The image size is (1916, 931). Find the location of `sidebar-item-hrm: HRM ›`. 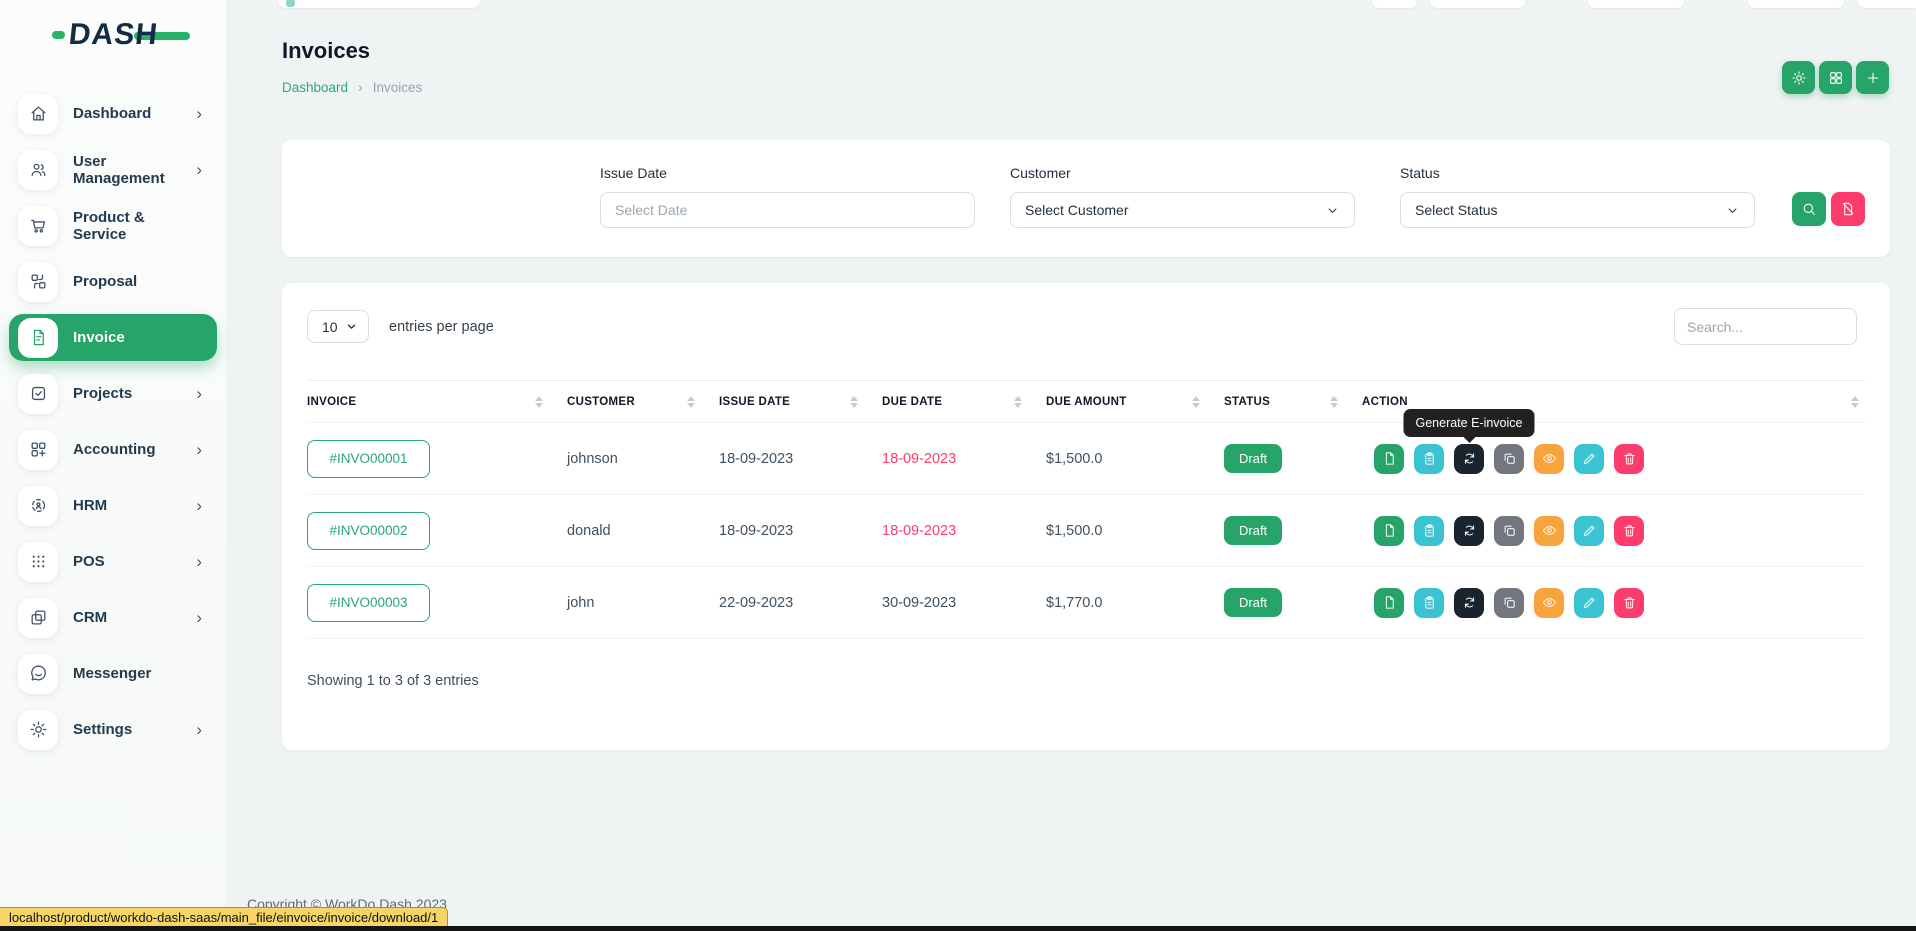

sidebar-item-hrm: HRM › is located at coordinates (113, 505).